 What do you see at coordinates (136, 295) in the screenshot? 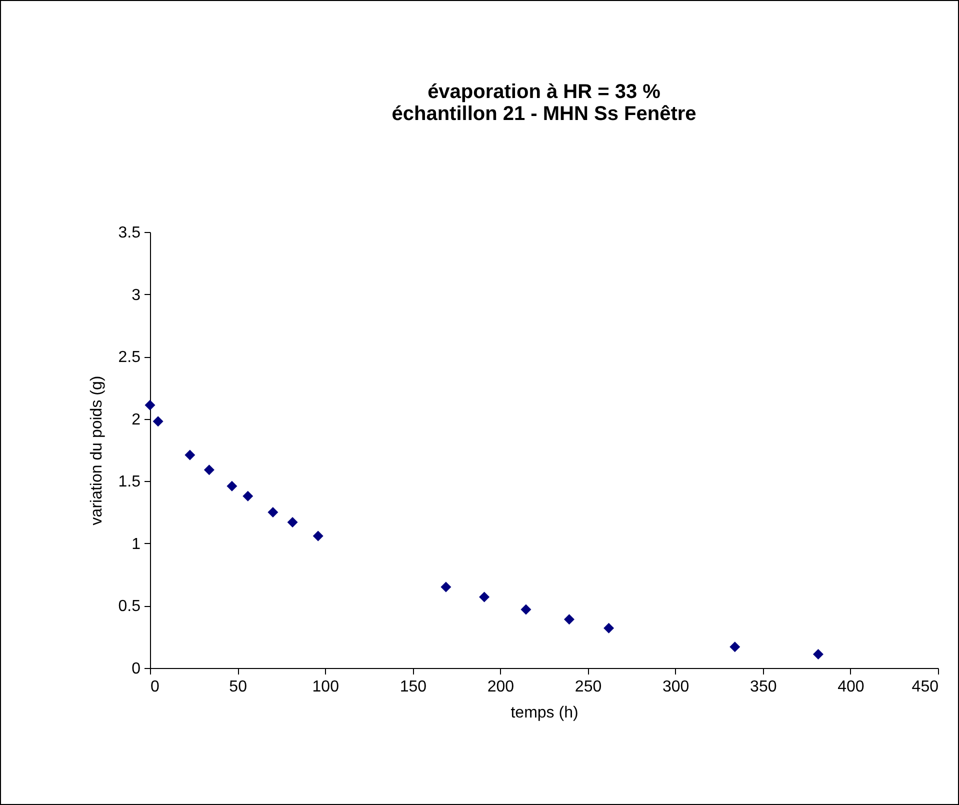
I see `y-tick-label: 3` at bounding box center [136, 295].